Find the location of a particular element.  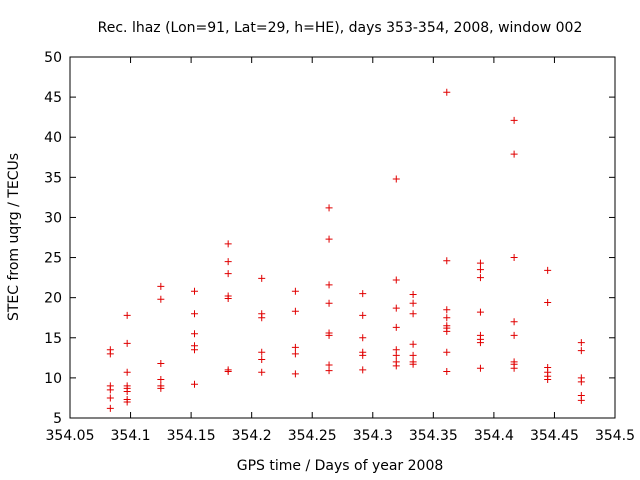

x-tick-label: 354.3 is located at coordinates (373, 436).